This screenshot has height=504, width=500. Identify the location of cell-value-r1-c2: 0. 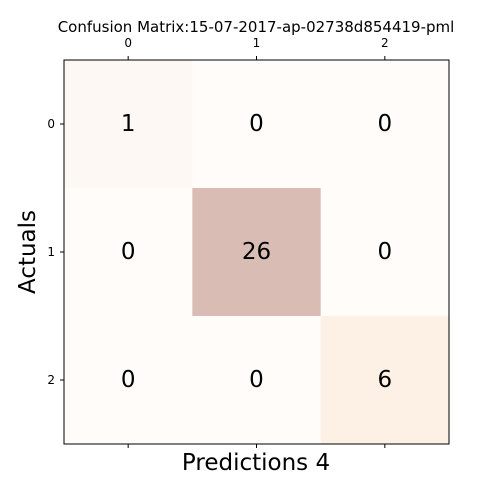
(385, 252).